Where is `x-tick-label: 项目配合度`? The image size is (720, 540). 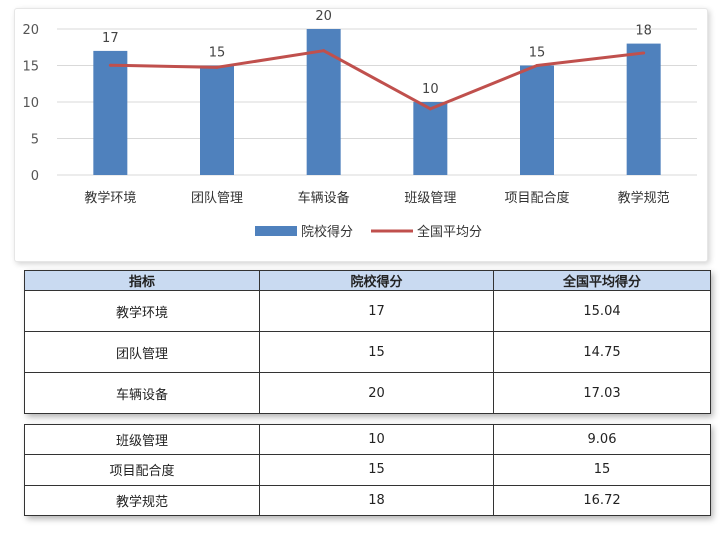
x-tick-label: 项目配合度 is located at coordinates (536, 198).